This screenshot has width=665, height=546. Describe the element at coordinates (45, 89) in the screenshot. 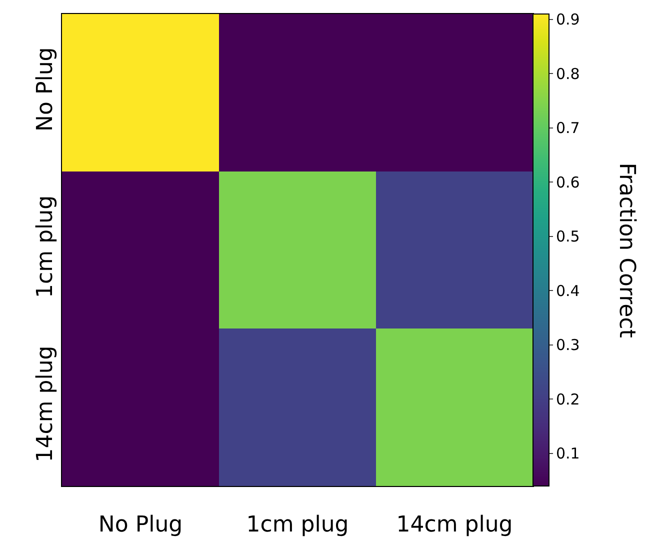

I see `y-tick-label: No Plug` at that location.